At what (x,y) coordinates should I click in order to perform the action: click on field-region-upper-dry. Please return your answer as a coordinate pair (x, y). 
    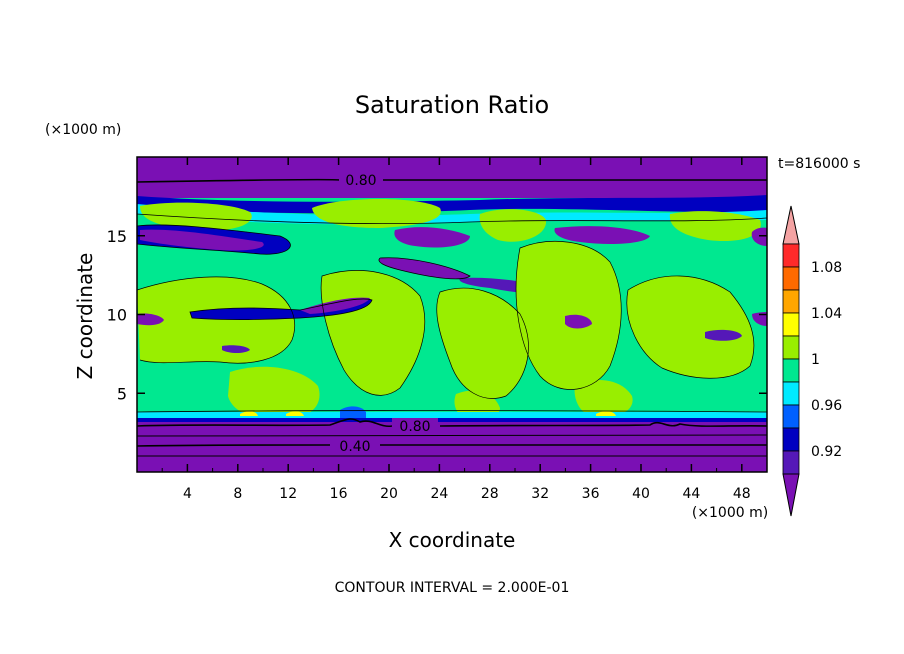
    Looking at the image, I should click on (452, 177).